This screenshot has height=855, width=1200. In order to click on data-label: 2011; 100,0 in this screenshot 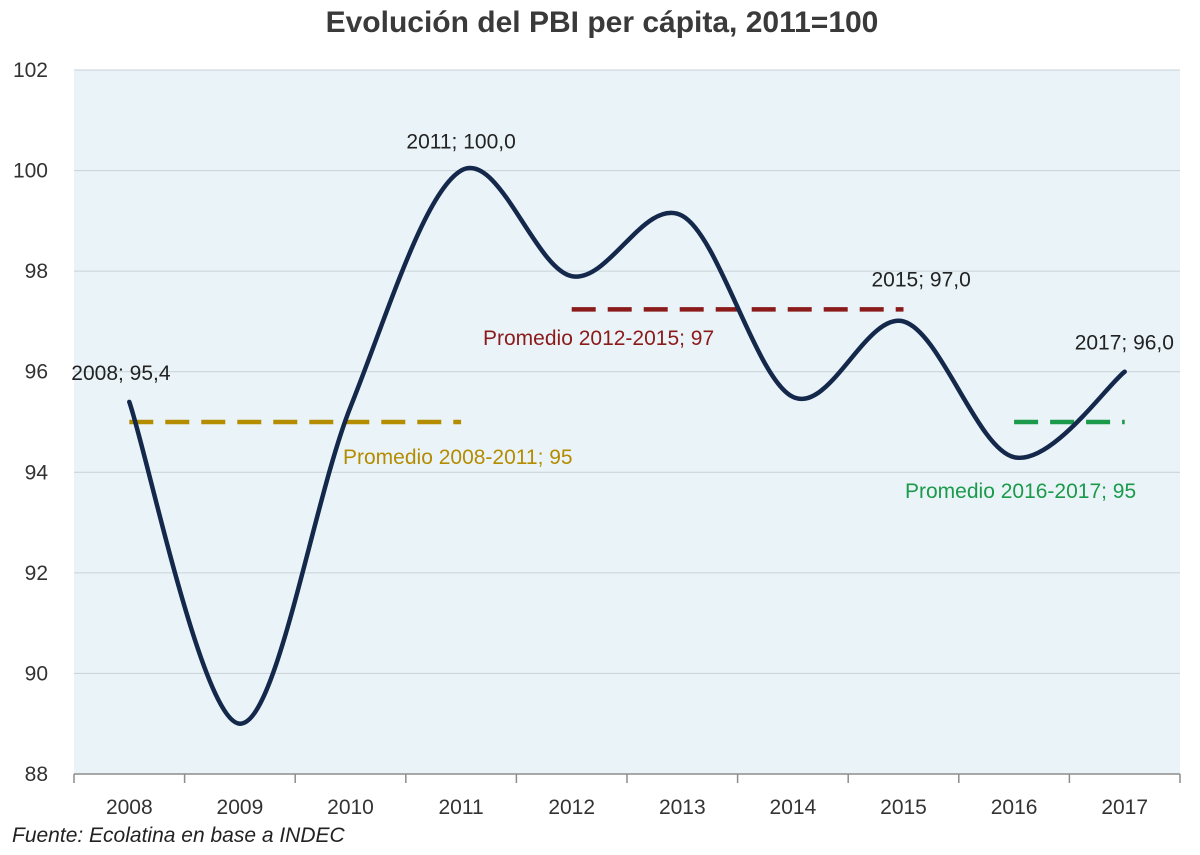, I will do `click(460, 142)`.